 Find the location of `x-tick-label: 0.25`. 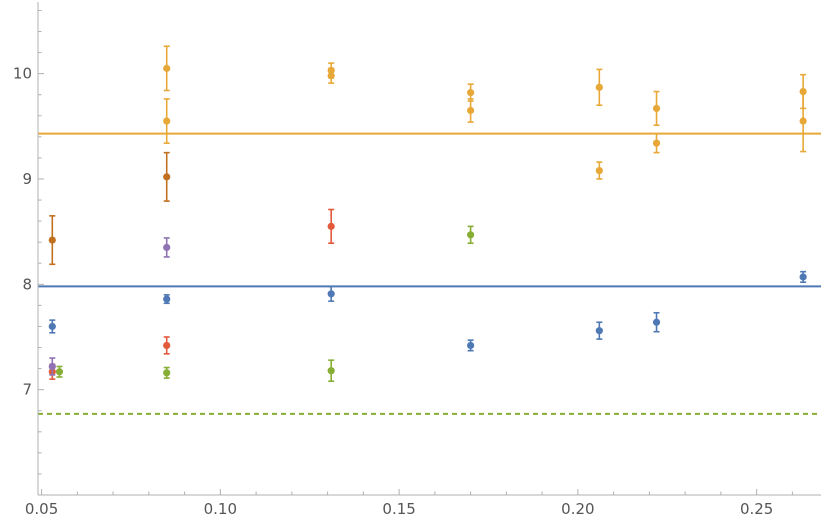

x-tick-label: 0.25 is located at coordinates (756, 509).